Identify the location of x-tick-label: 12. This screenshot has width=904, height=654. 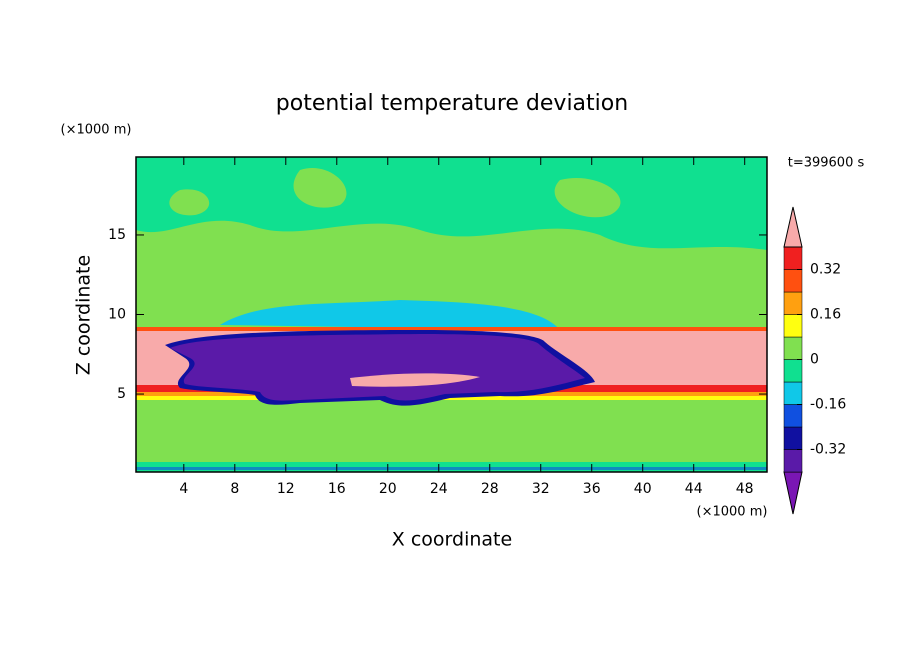
(286, 489).